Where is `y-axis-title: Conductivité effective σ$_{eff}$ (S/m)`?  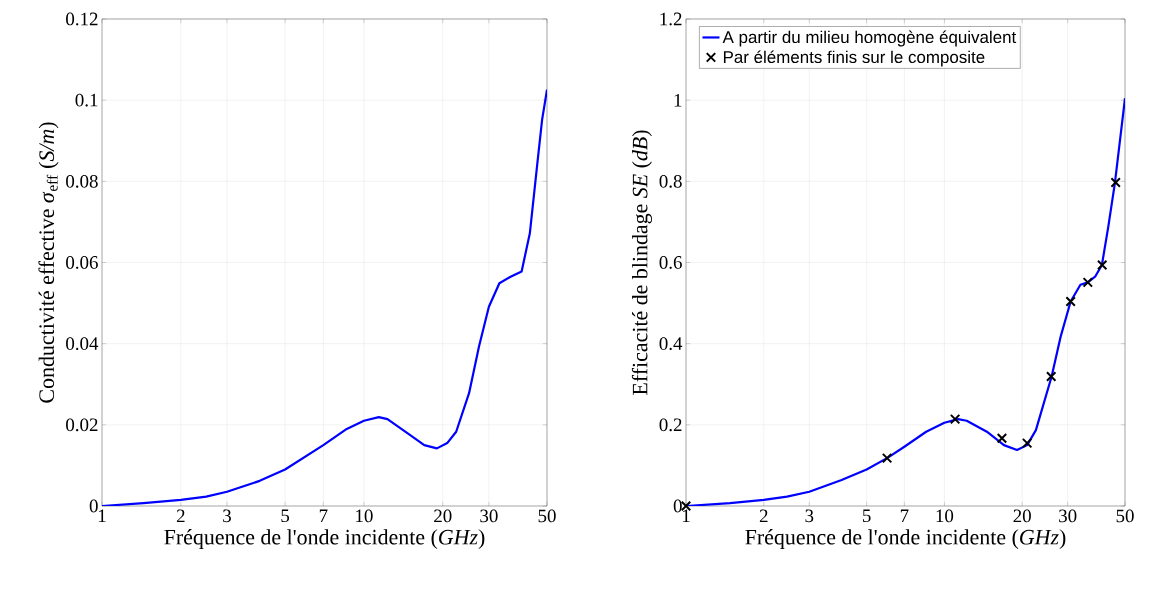 y-axis-title: Conductivité effective σ$_{eff}$ (S/m) is located at coordinates (48, 262).